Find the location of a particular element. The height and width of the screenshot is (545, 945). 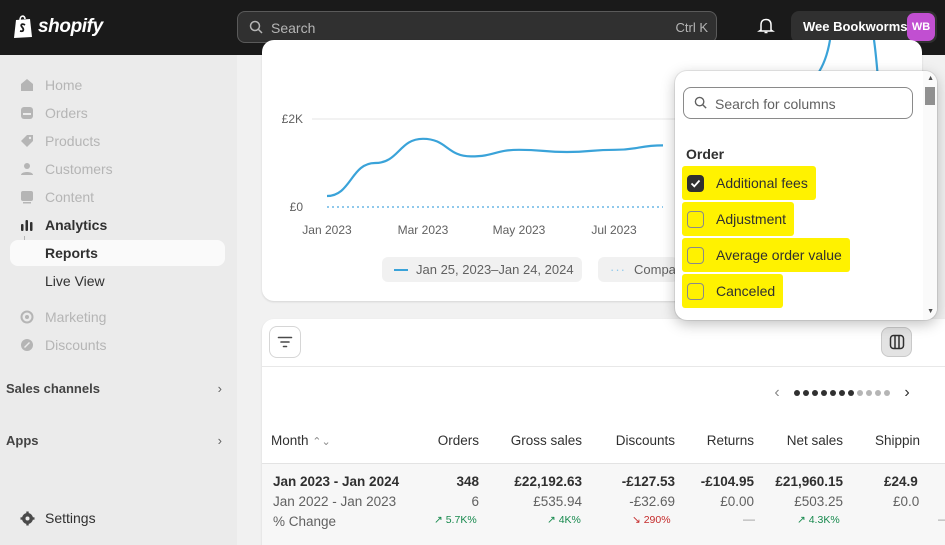

column-option-canceled: Canceled is located at coordinates (733, 291).